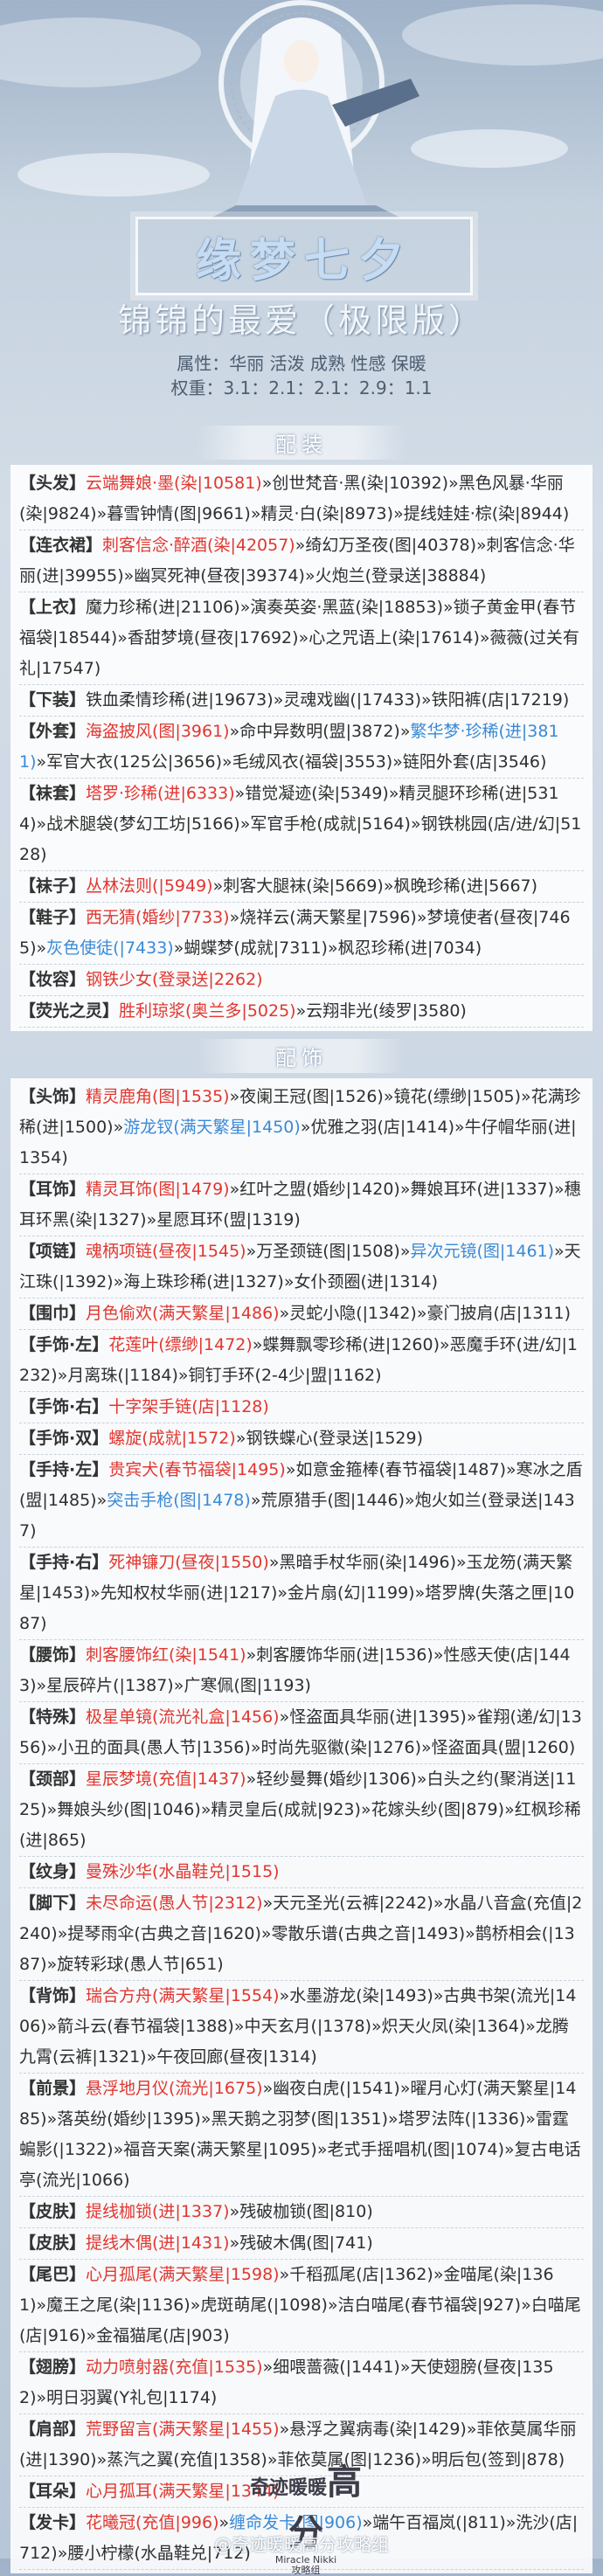 The image size is (603, 2576). I want to click on parasol, so click(375, 103).